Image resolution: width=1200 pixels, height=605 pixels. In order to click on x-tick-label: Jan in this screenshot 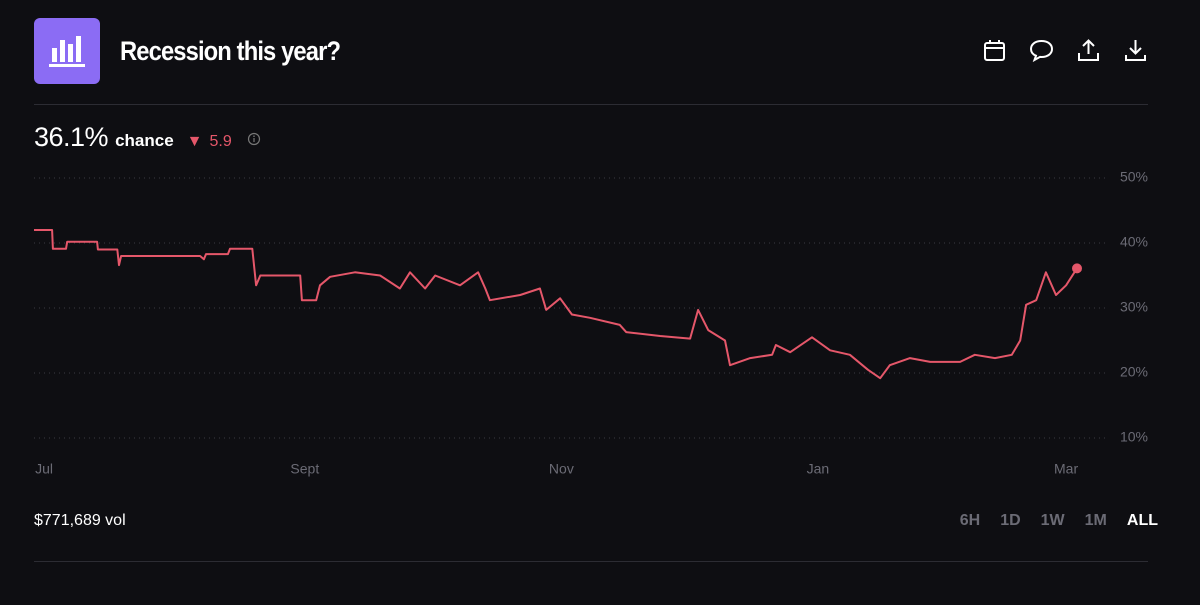, I will do `click(818, 469)`.